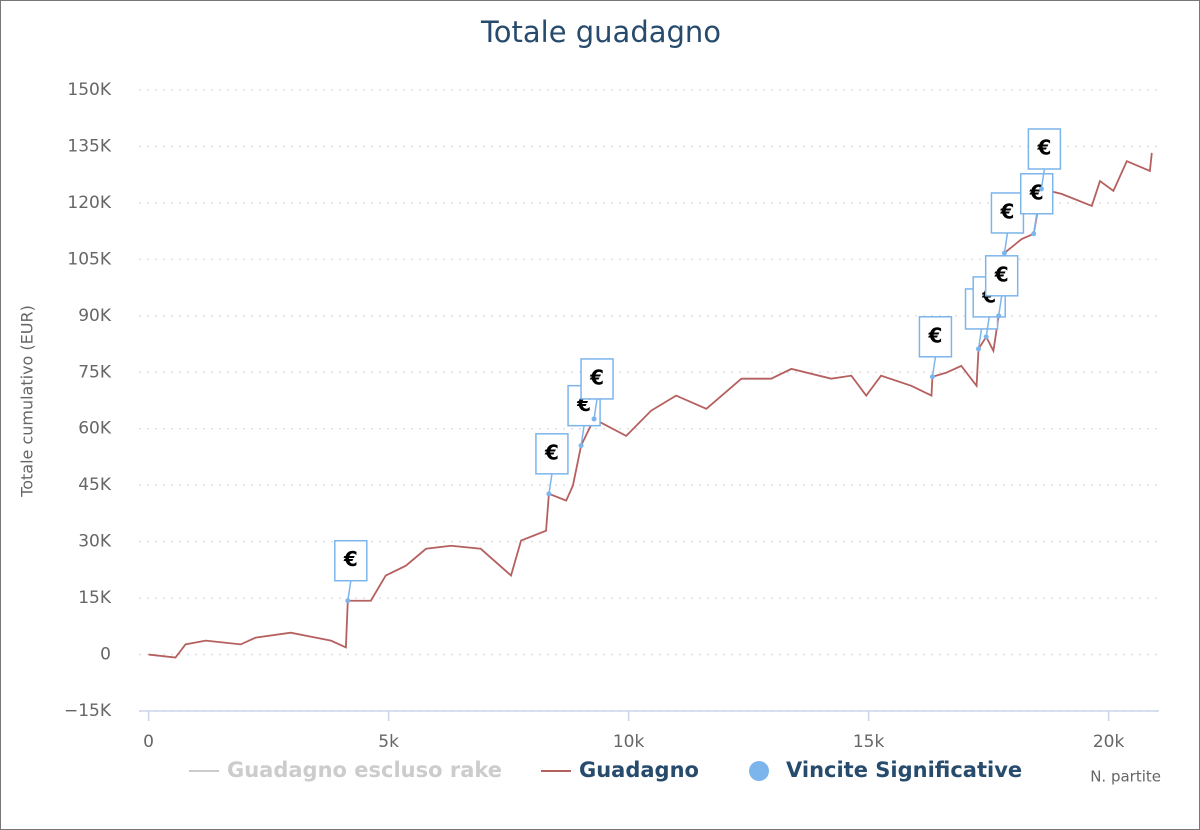 The image size is (1200, 830). I want to click on y-tick-label: 60K, so click(95, 429).